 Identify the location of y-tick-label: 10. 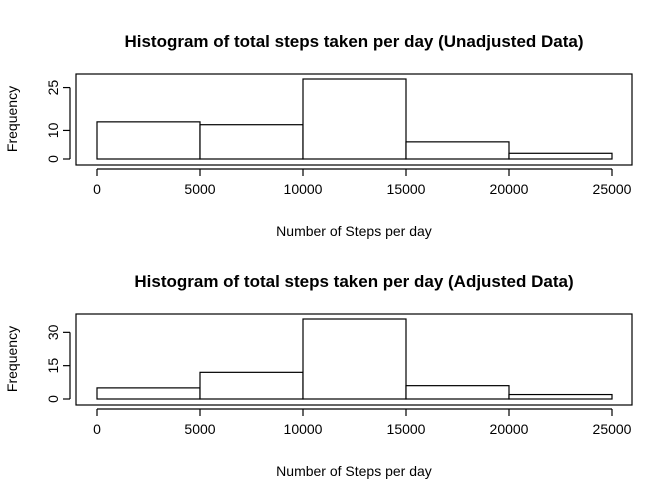
(53, 130).